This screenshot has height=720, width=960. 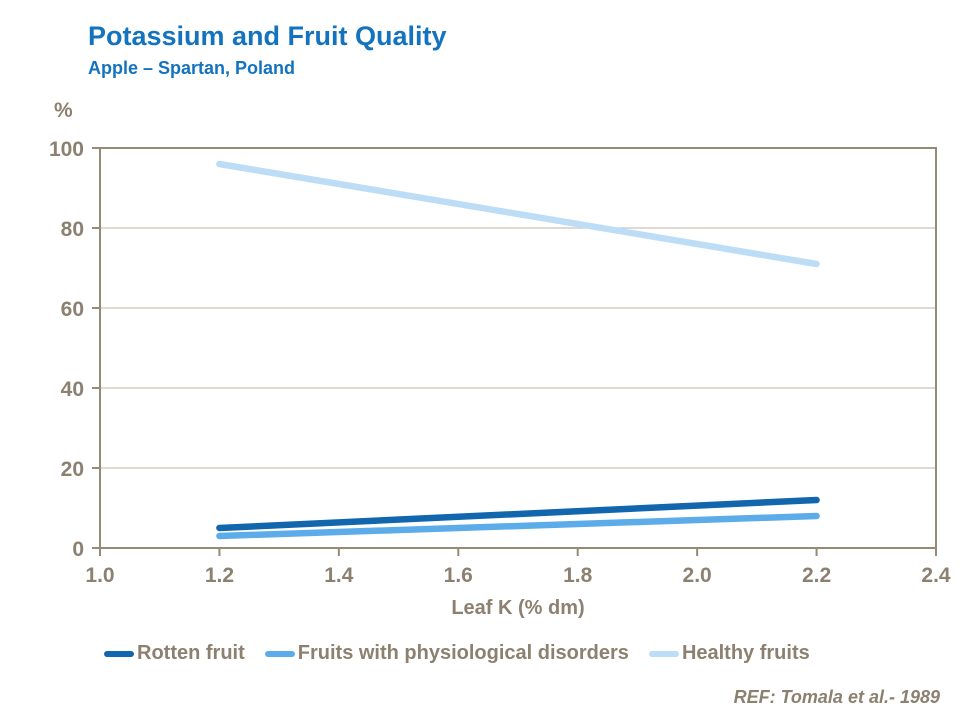 What do you see at coordinates (745, 653) in the screenshot?
I see `legend-label-healthy-fruits: Healthy fruits` at bounding box center [745, 653].